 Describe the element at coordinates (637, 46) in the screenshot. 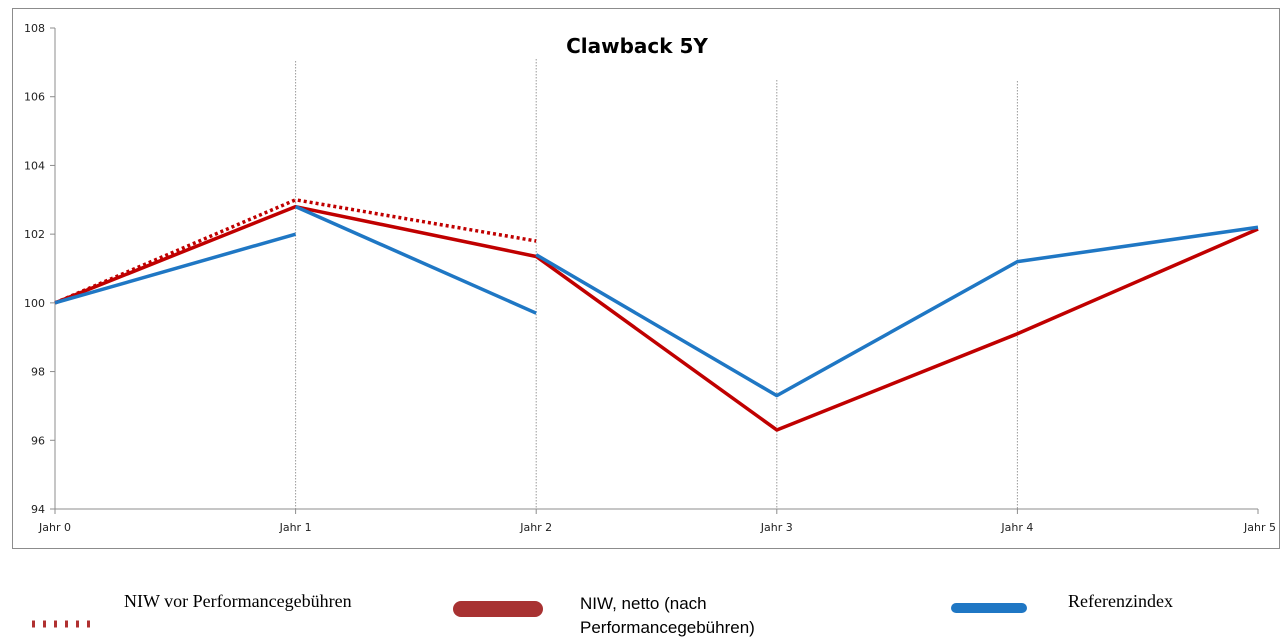

I see `chart-title: Clawback 5Y` at that location.